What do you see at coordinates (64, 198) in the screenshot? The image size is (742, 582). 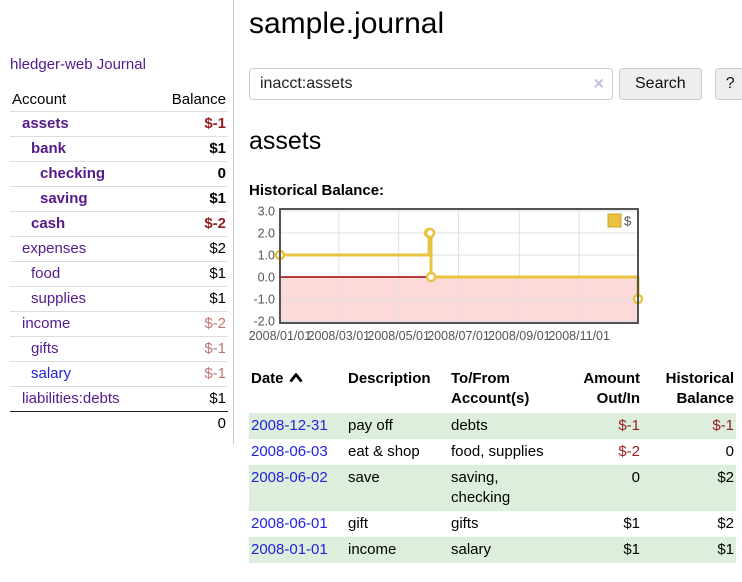 I see `sidebar-account-link: saving` at bounding box center [64, 198].